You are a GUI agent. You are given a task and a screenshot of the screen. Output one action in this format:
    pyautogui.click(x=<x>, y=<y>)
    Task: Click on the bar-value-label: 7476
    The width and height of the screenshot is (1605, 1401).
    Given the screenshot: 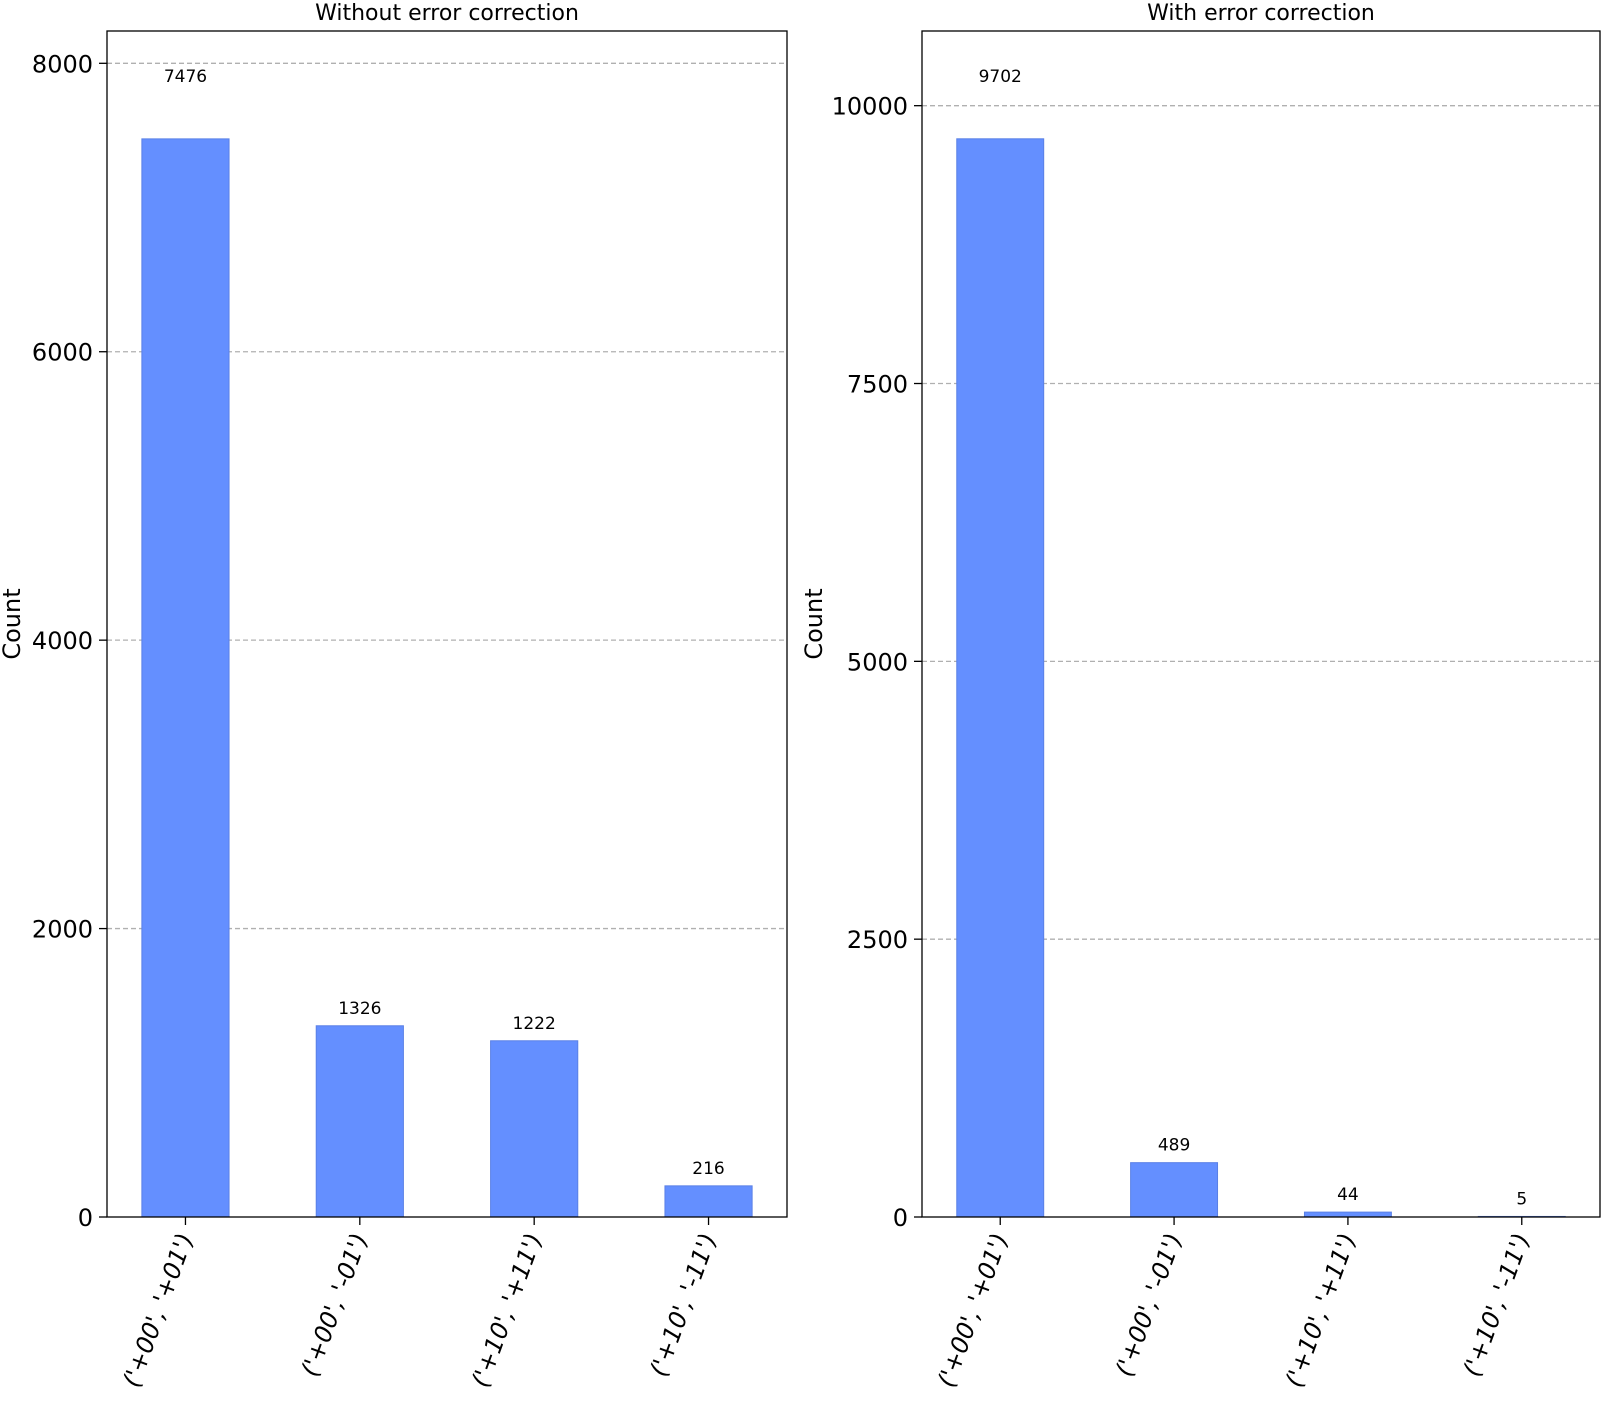 What is the action you would take?
    pyautogui.click(x=185, y=77)
    